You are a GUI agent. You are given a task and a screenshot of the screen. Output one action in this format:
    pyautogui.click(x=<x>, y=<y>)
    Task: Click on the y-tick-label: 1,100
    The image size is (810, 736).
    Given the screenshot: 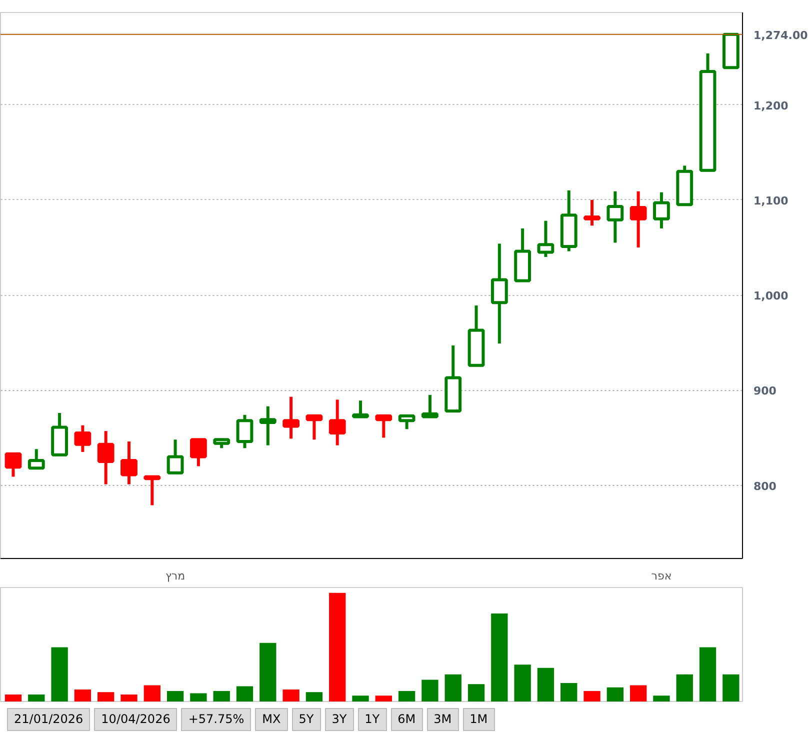 What is the action you would take?
    pyautogui.click(x=771, y=201)
    